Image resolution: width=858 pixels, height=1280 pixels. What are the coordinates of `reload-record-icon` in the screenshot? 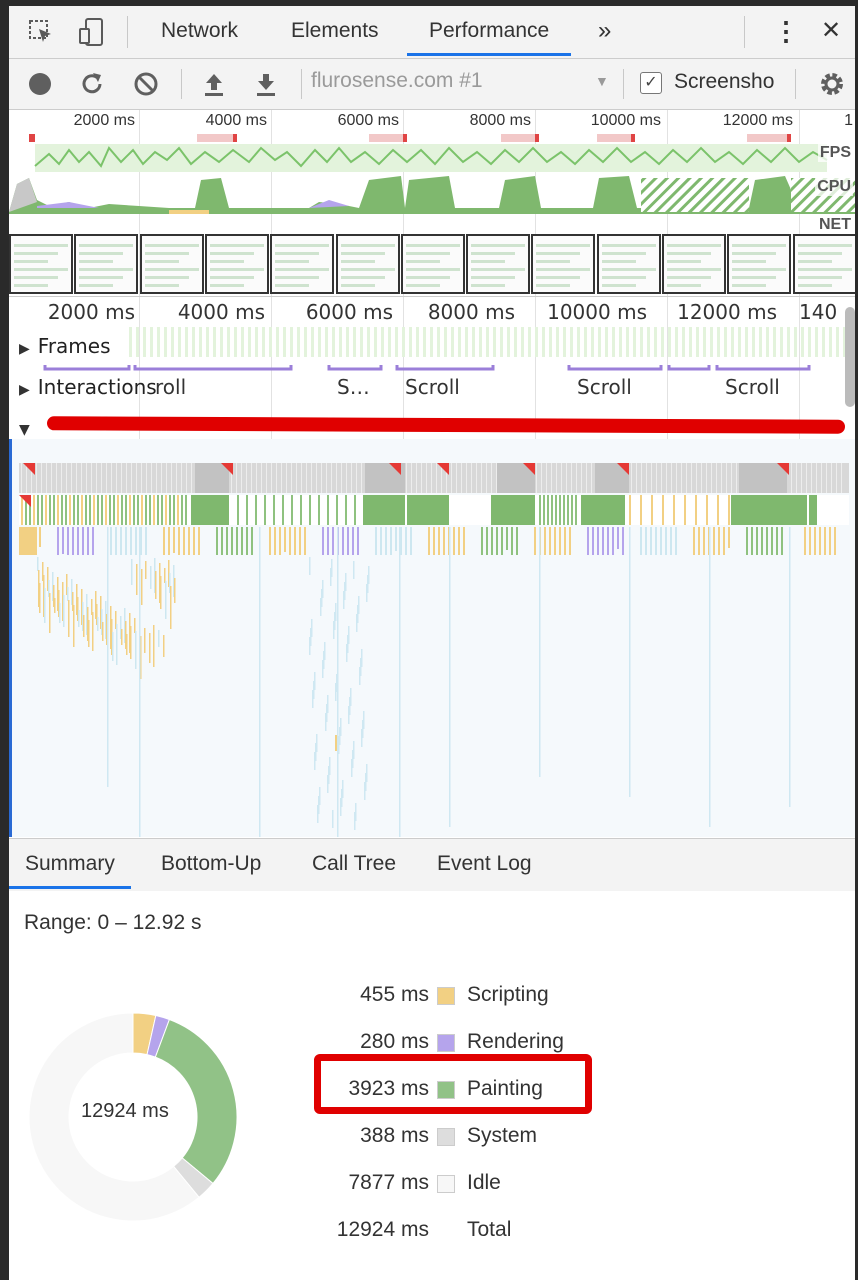 It's located at (92, 84).